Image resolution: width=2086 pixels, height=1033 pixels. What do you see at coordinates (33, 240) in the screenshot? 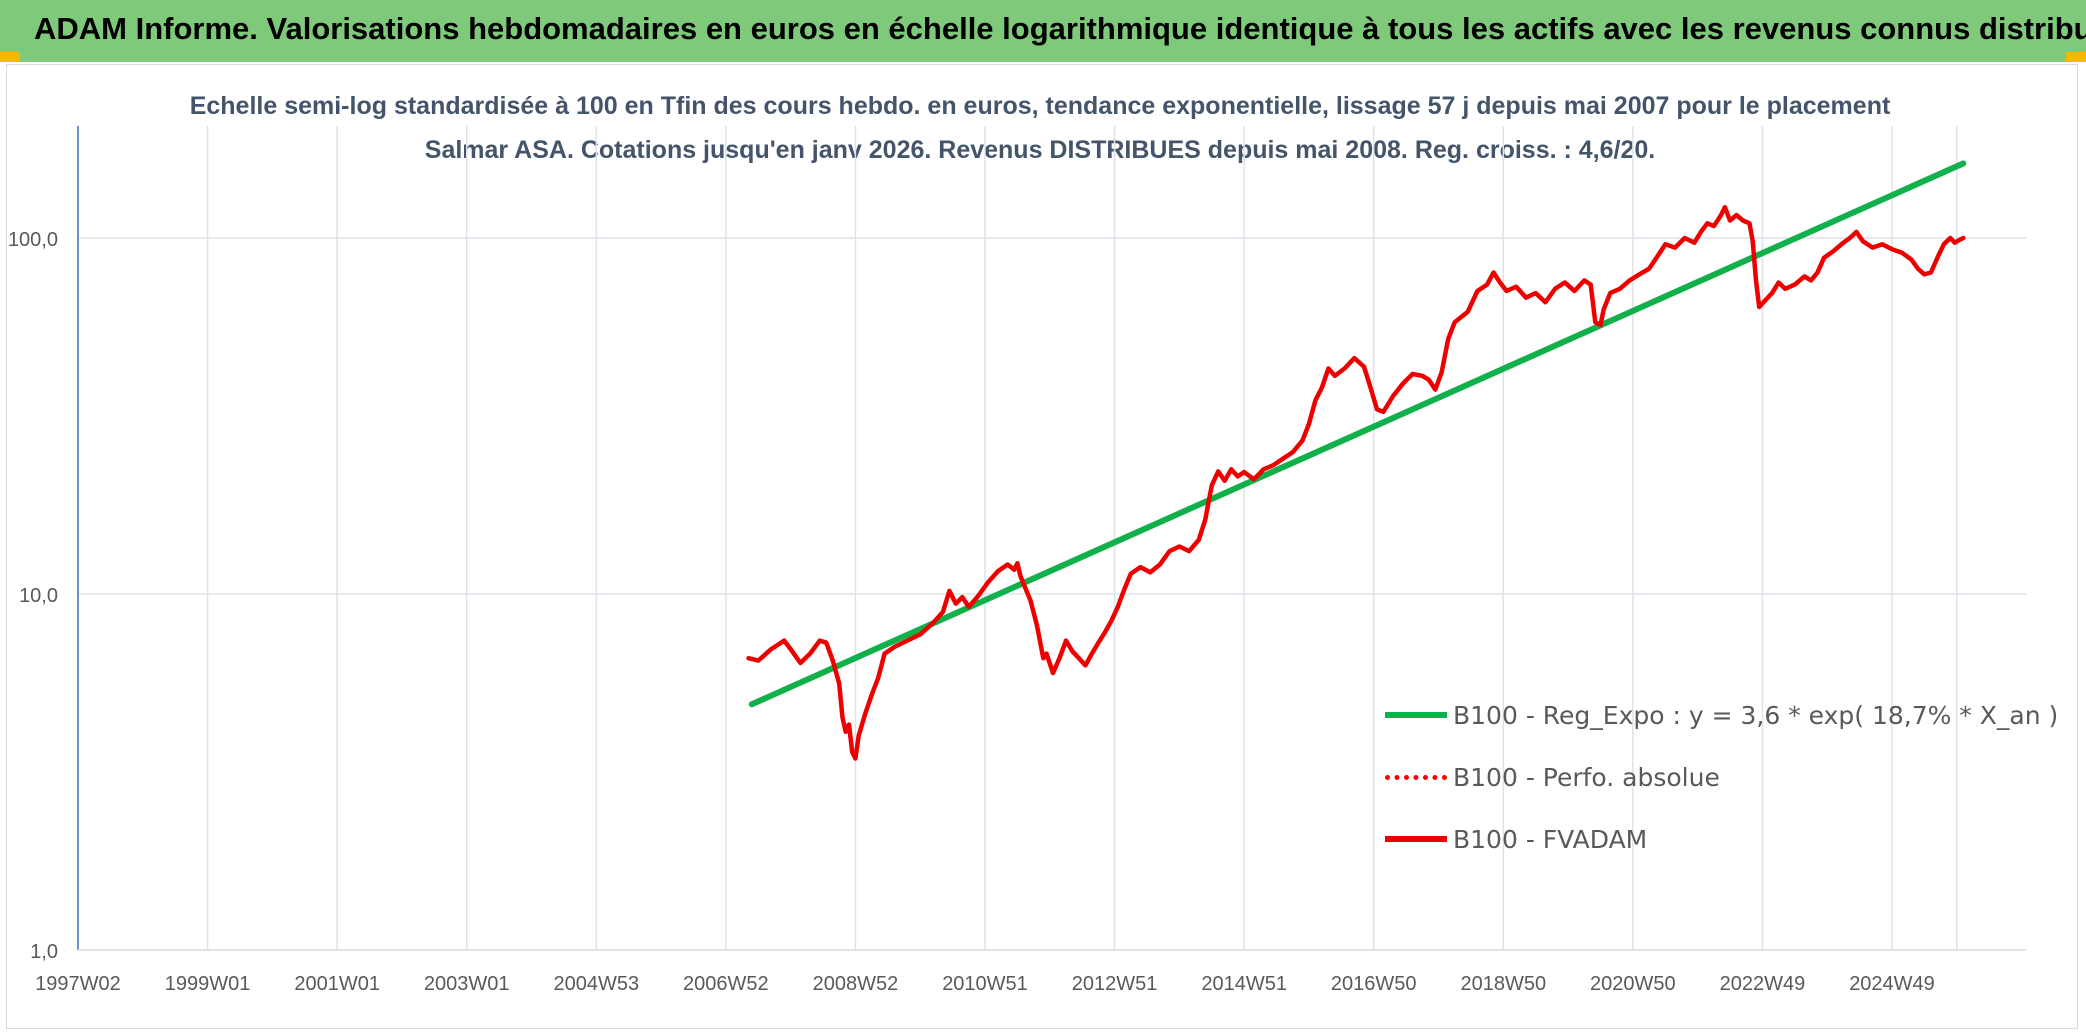
I see `y-tick-label: 100,0` at bounding box center [33, 240].